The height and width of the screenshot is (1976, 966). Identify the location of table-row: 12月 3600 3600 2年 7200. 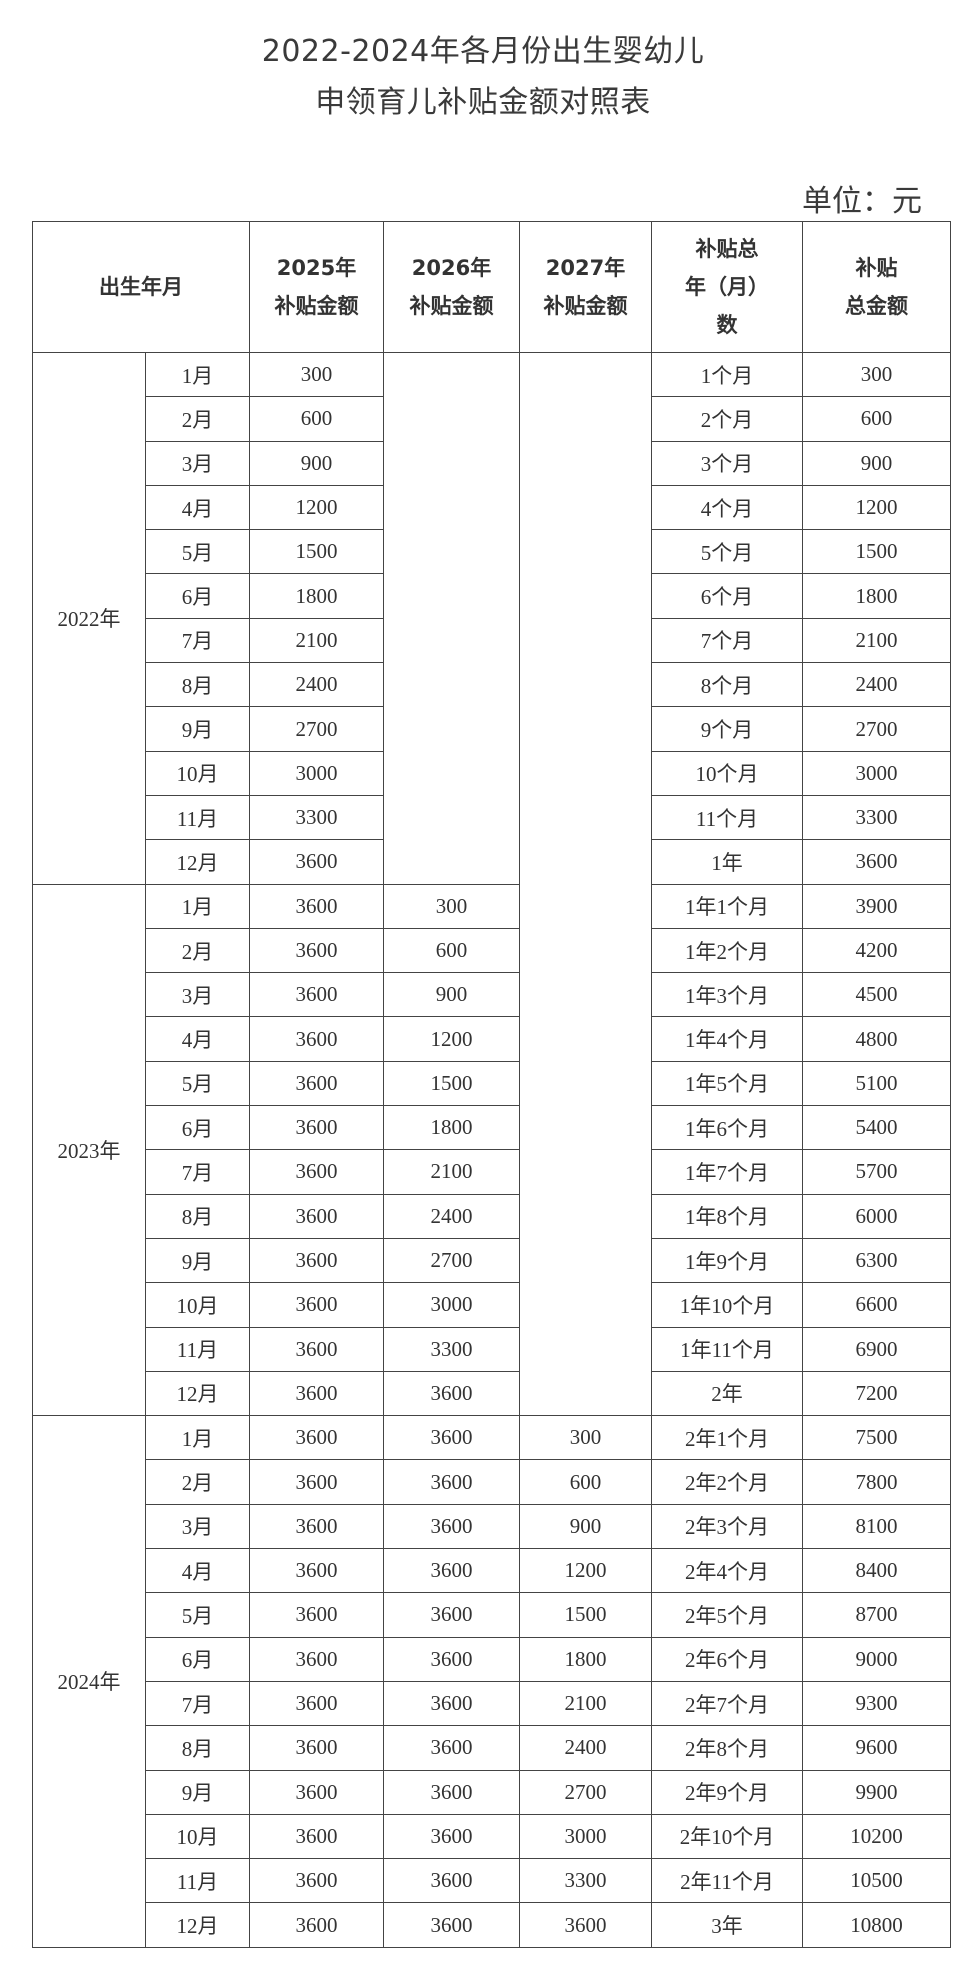
(492, 1393).